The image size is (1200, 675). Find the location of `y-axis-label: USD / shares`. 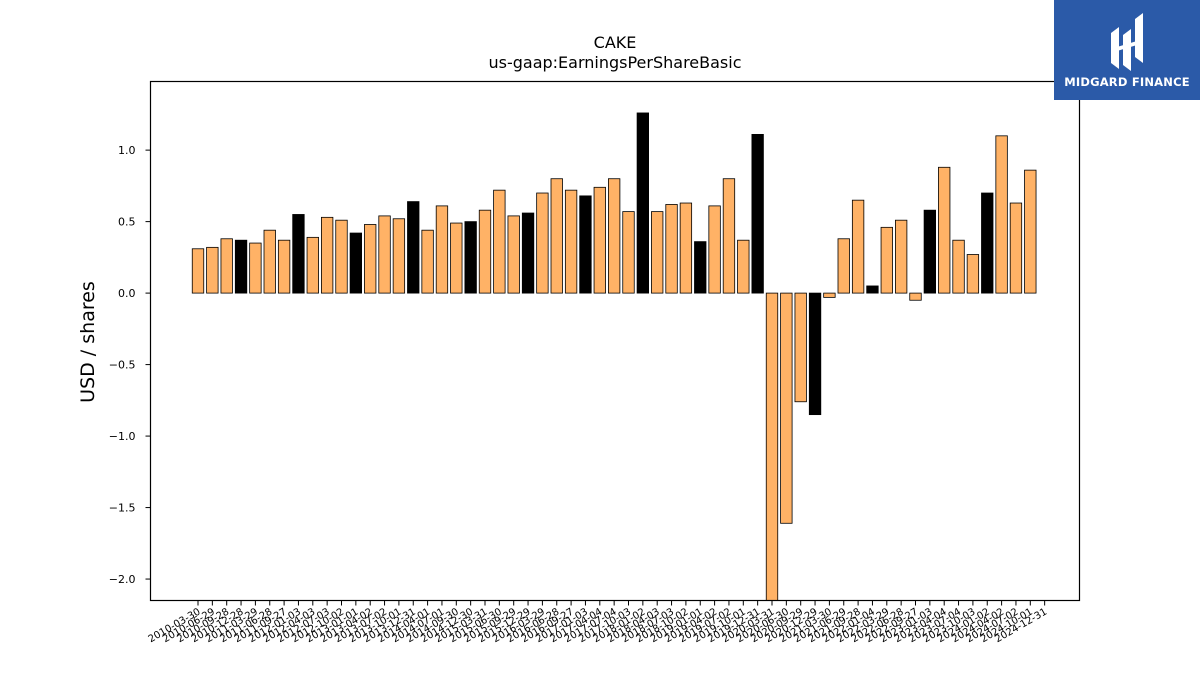

y-axis-label: USD / shares is located at coordinates (88, 342).